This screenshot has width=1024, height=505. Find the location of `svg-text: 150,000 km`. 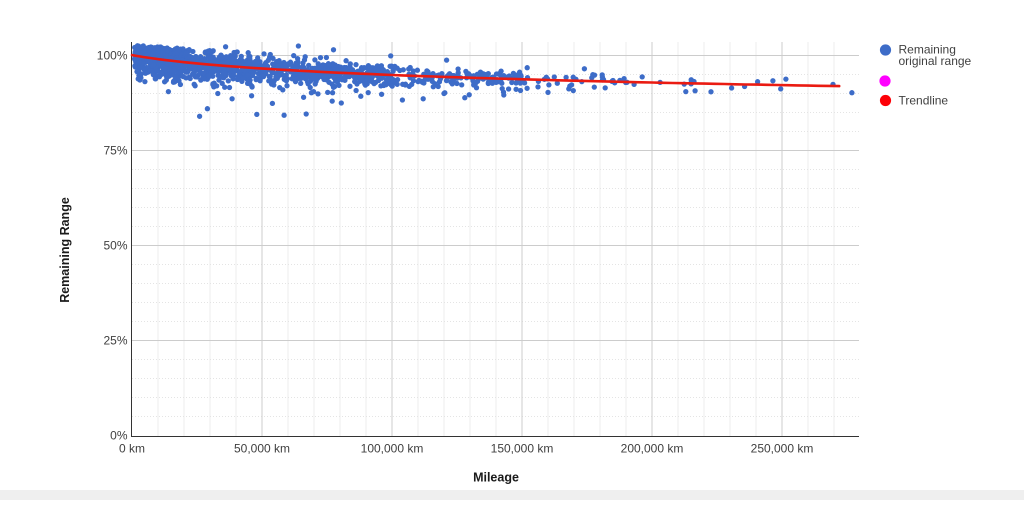

svg-text: 150,000 km is located at coordinates (522, 449).